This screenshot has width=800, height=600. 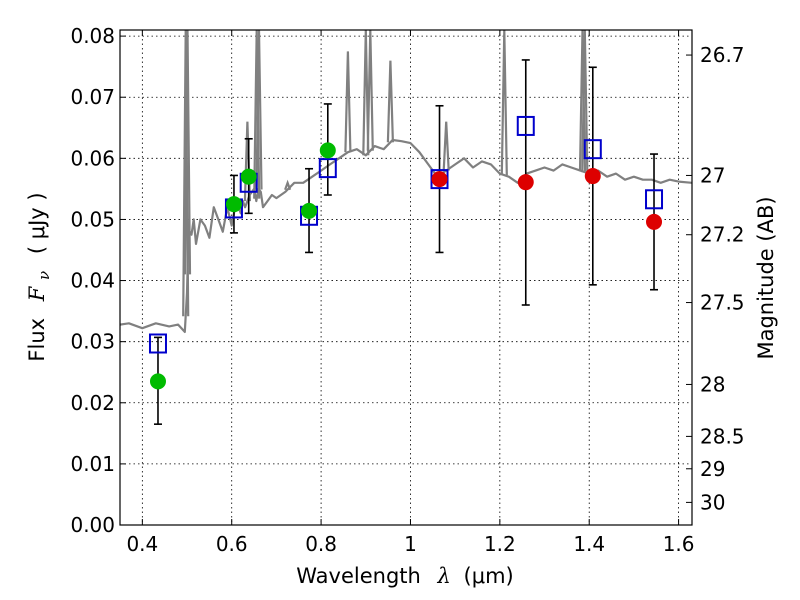 What do you see at coordinates (489, 576) in the screenshot?
I see `x-axis-label-unit: (μm)` at bounding box center [489, 576].